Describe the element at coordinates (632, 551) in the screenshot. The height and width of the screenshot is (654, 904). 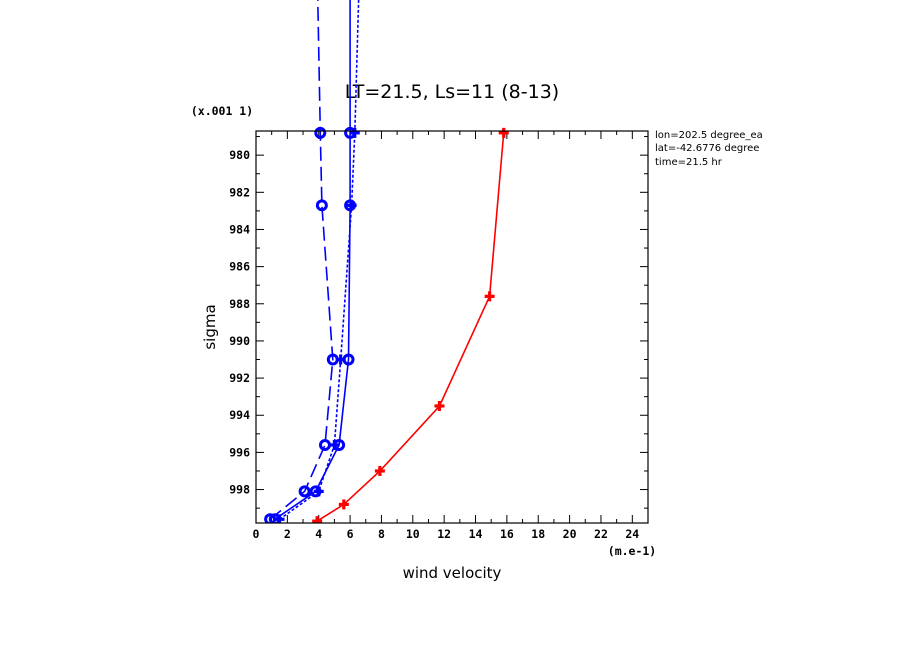
I see `x-unit-label: (m.e-1)` at that location.